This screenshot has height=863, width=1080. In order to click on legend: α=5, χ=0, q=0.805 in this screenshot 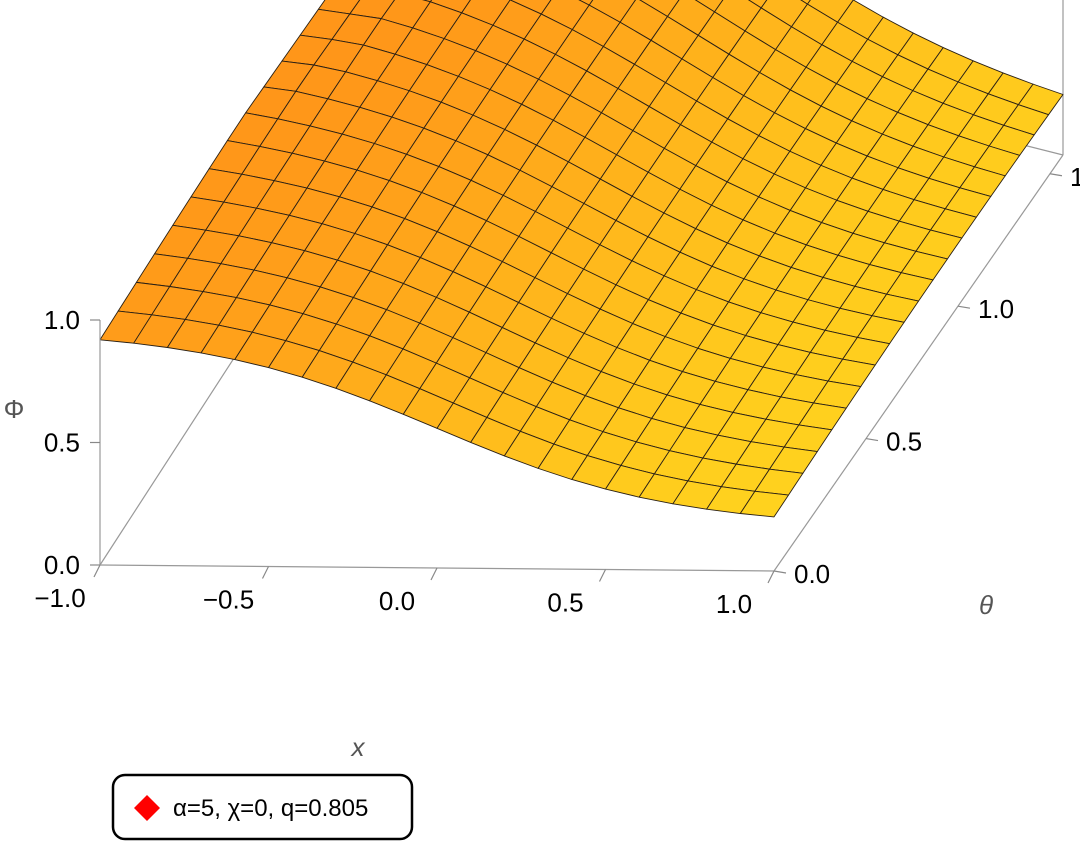, I will do `click(262, 807)`.